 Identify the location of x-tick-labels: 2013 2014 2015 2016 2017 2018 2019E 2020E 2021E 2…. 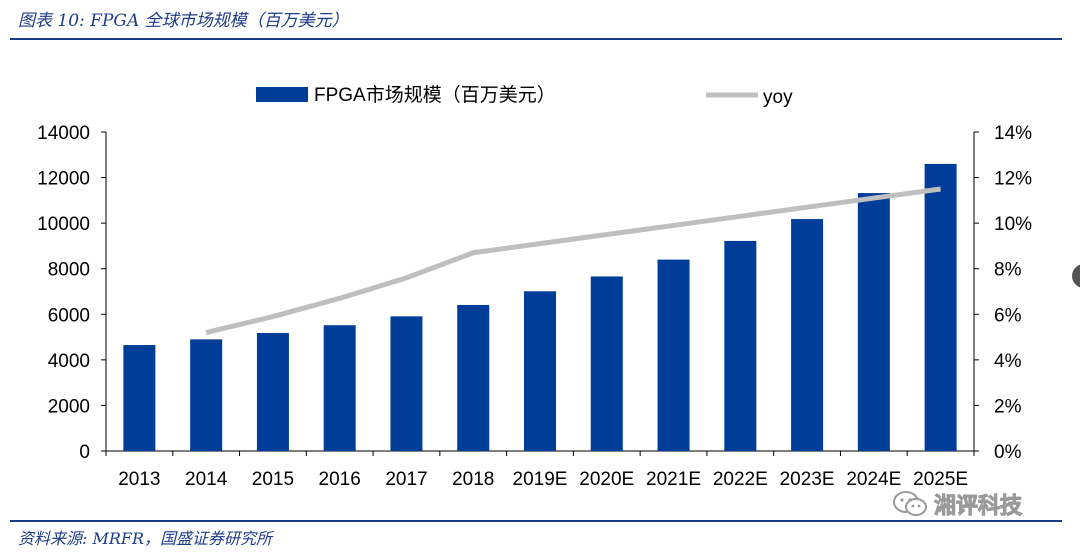
(543, 479).